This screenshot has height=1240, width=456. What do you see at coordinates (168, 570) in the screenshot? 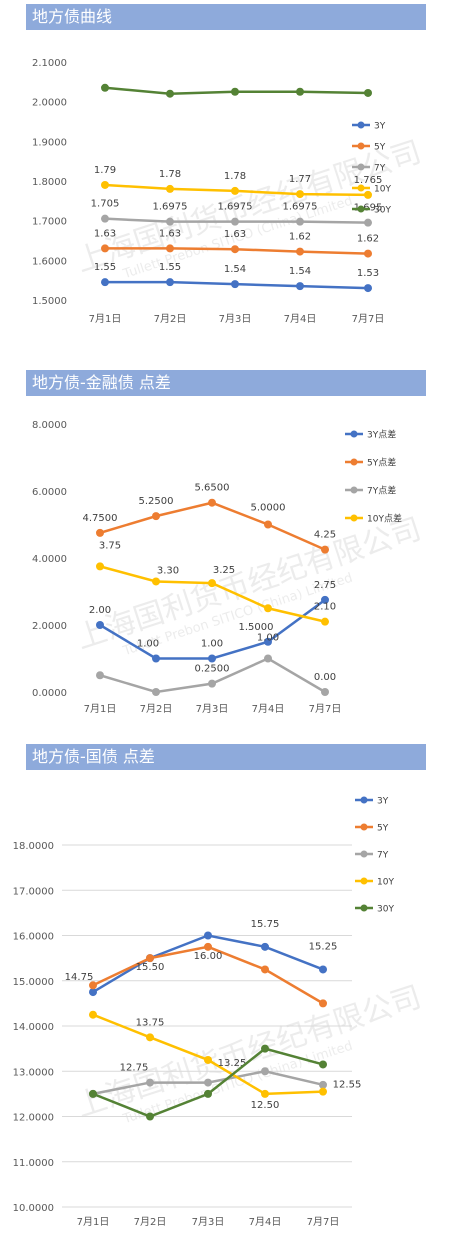
I see `data-label: 3.30` at bounding box center [168, 570].